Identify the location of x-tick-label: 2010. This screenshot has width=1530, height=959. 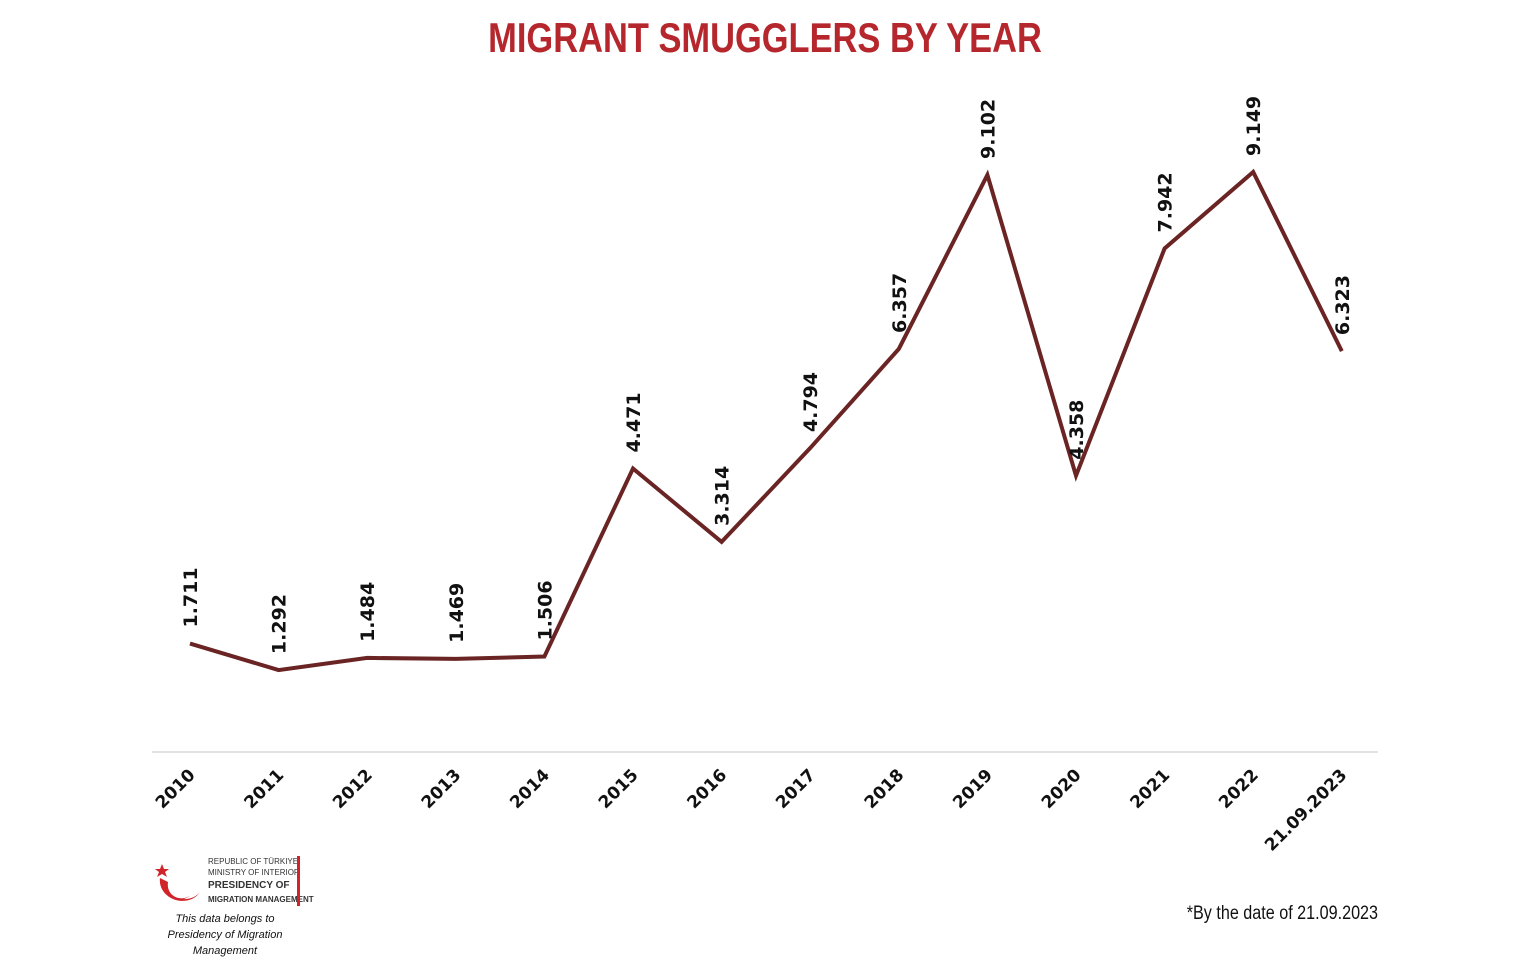
(176, 789).